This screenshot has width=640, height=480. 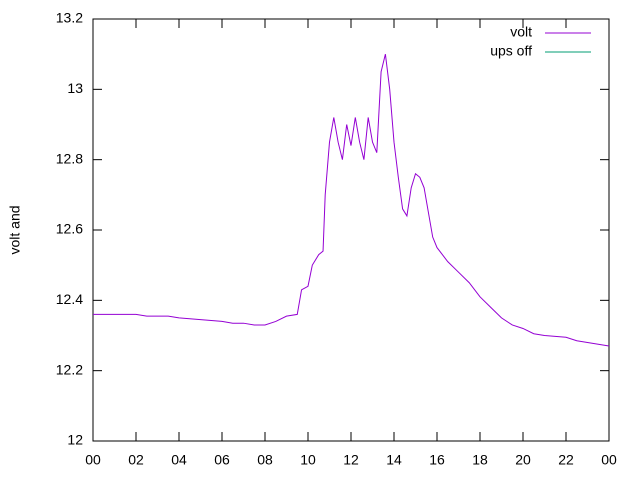 What do you see at coordinates (69, 18) in the screenshot?
I see `y-tick-label: 13.2` at bounding box center [69, 18].